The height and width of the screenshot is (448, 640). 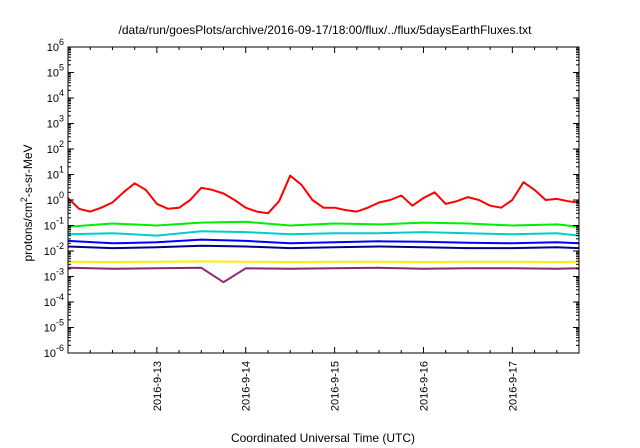 I want to click on x-tick-label-2: 2016-9-15, so click(x=336, y=386).